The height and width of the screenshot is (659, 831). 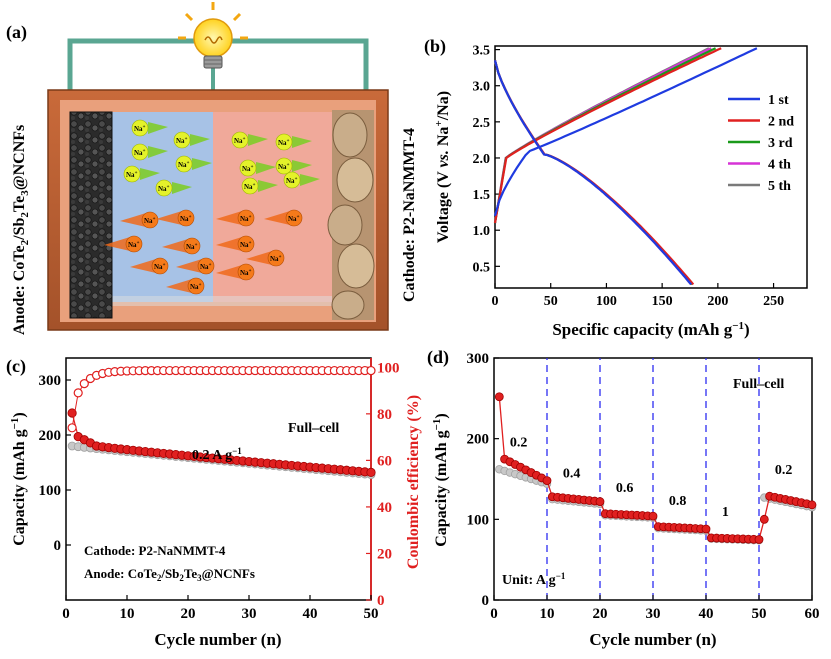 I want to click on x-tick-label-b: 50, so click(x=551, y=301).